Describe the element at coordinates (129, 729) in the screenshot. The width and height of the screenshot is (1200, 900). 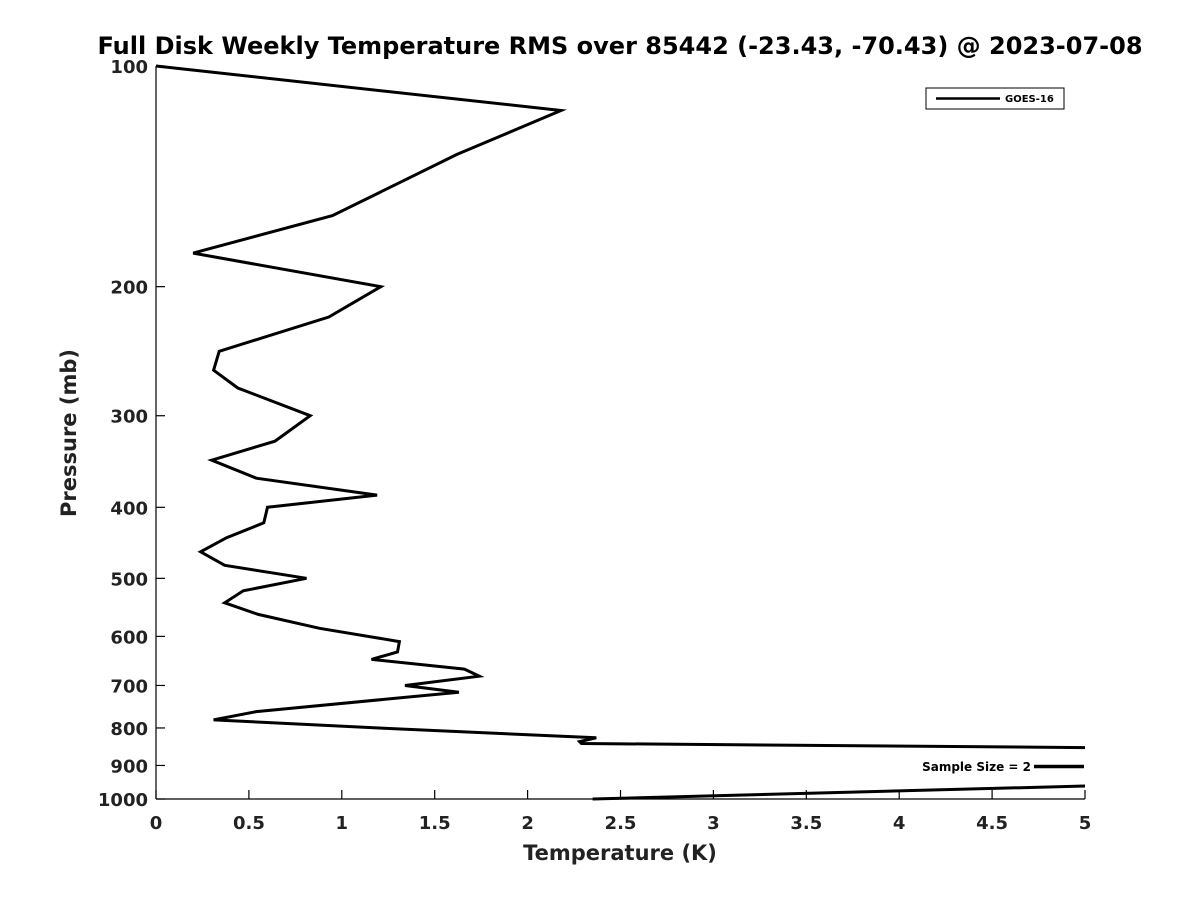
I see `y-tick-label: 800` at that location.